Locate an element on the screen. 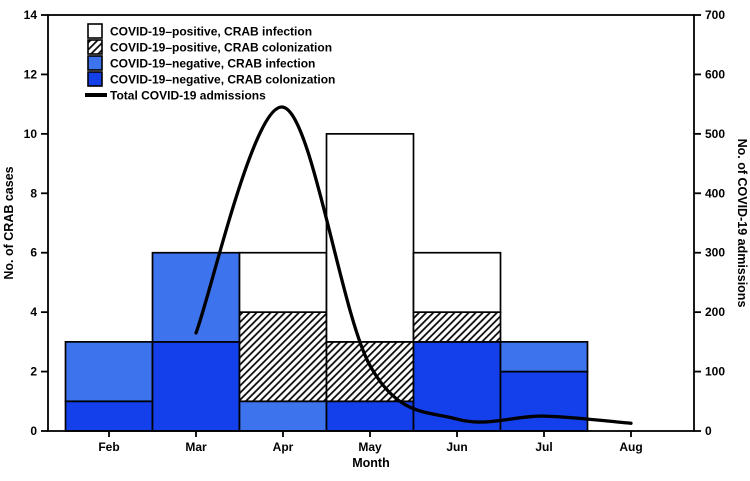 This screenshot has width=750, height=481. right-axis-tick-label: 500 is located at coordinates (715, 134).